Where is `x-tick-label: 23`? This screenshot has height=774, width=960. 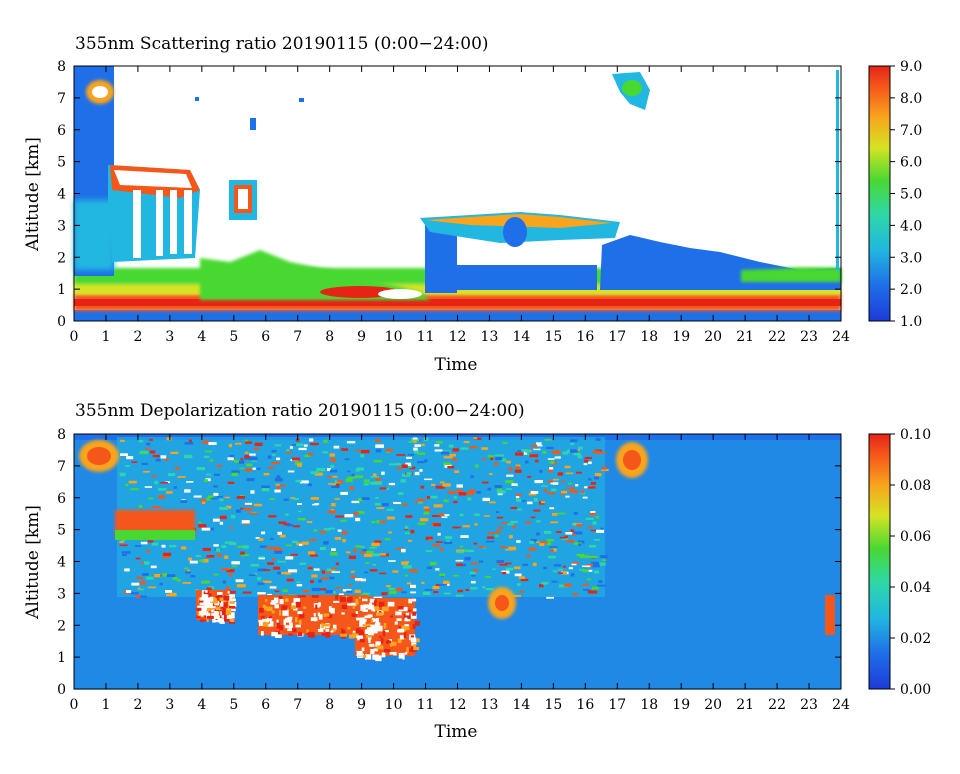 x-tick-label: 23 is located at coordinates (809, 705).